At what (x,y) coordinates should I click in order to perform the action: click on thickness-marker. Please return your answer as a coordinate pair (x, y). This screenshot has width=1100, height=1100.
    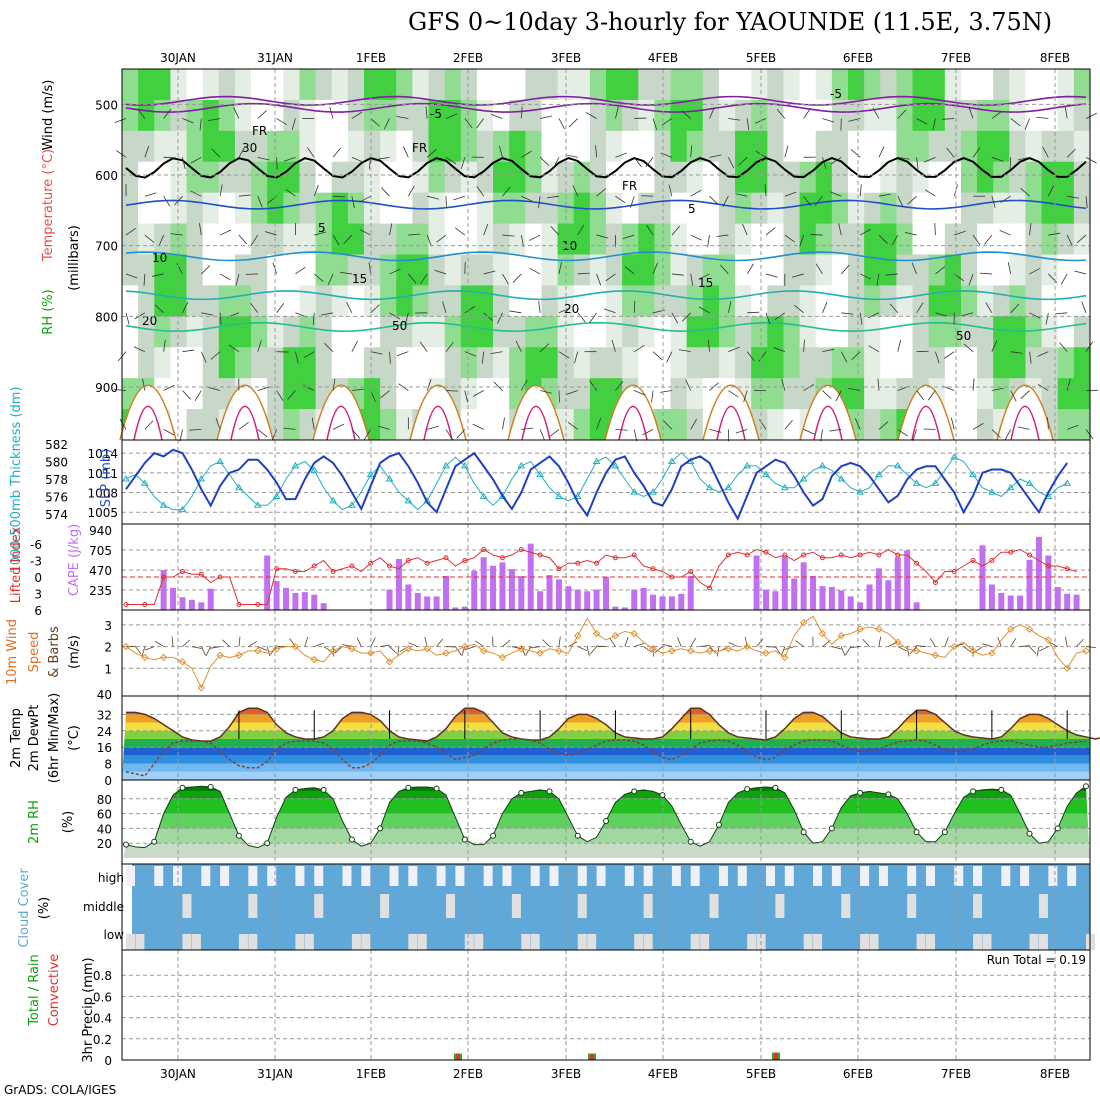
    Looking at the image, I should click on (879, 474).